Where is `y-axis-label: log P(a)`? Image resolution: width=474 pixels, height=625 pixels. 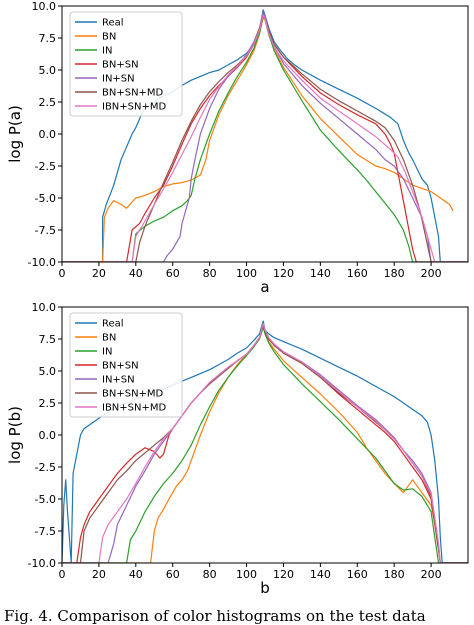
y-axis-label: log P(a) is located at coordinates (15, 134).